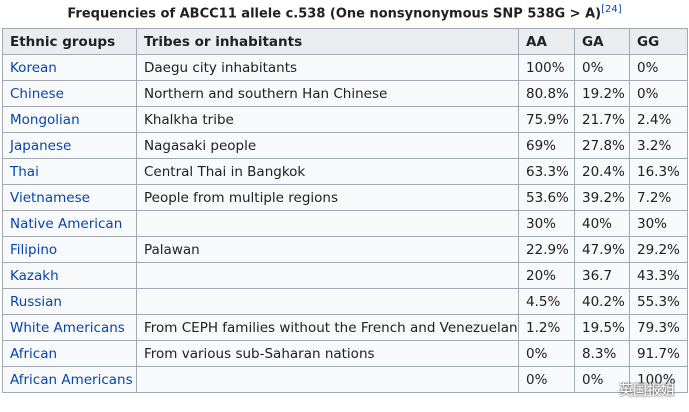  Describe the element at coordinates (602, 249) in the screenshot. I see `table-cell: 47.9%` at that location.